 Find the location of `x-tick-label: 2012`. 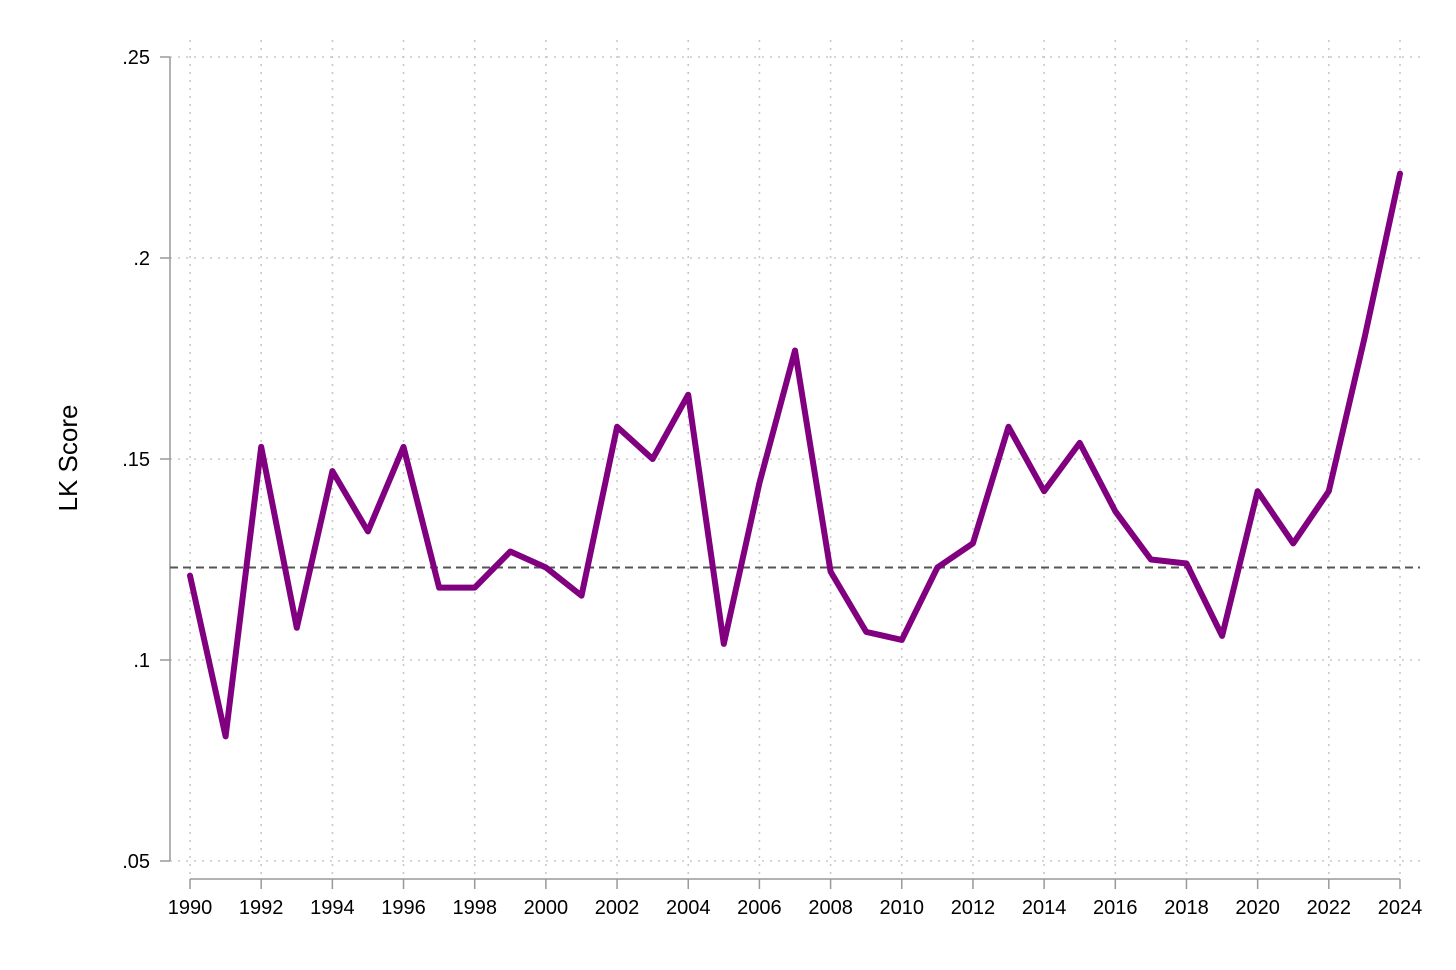

x-tick-label: 2012 is located at coordinates (973, 908).